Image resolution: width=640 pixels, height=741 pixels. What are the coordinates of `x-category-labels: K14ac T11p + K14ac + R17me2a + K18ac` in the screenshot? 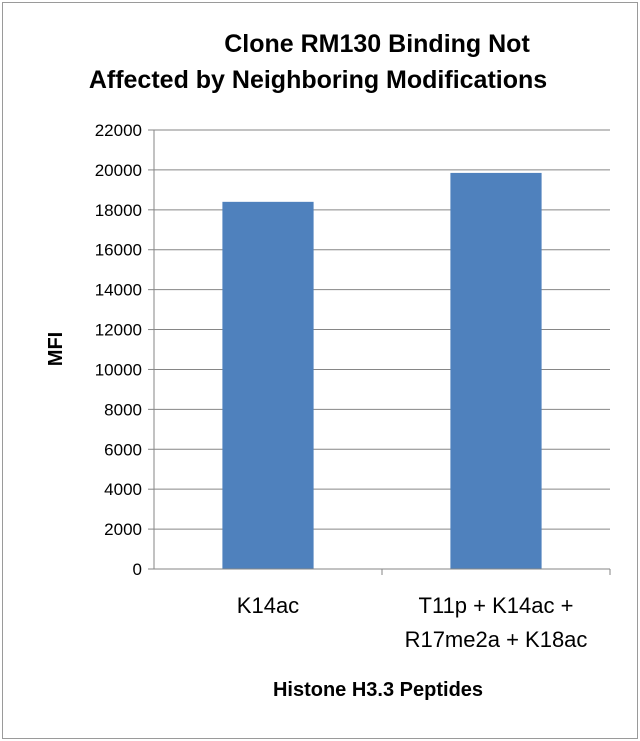 It's located at (412, 622).